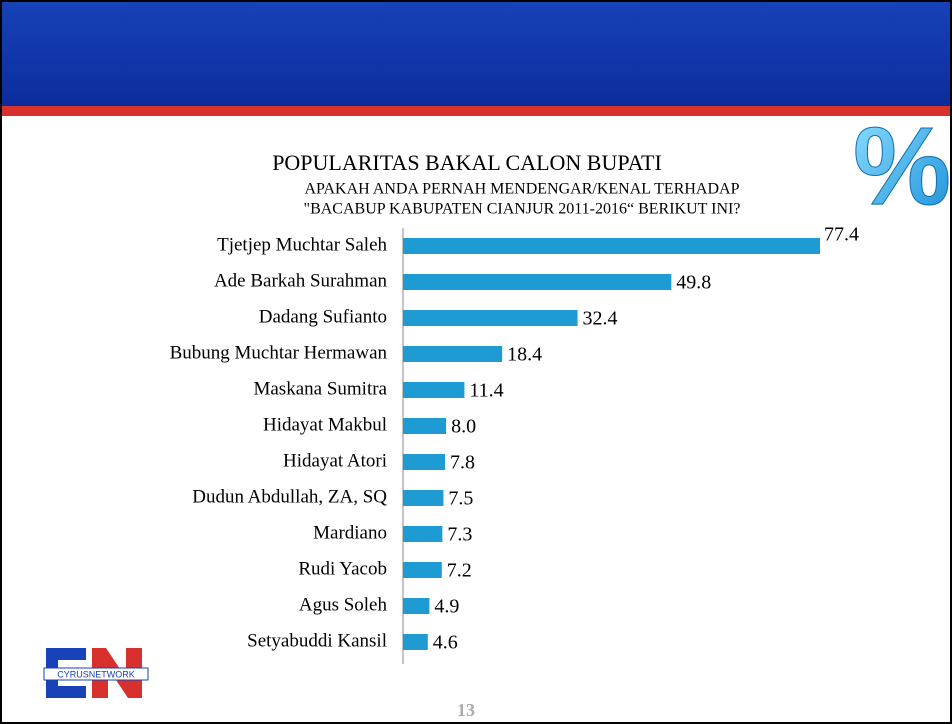 The image size is (952, 724). Describe the element at coordinates (342, 568) in the screenshot. I see `category-label: Rudi Yacob` at that location.